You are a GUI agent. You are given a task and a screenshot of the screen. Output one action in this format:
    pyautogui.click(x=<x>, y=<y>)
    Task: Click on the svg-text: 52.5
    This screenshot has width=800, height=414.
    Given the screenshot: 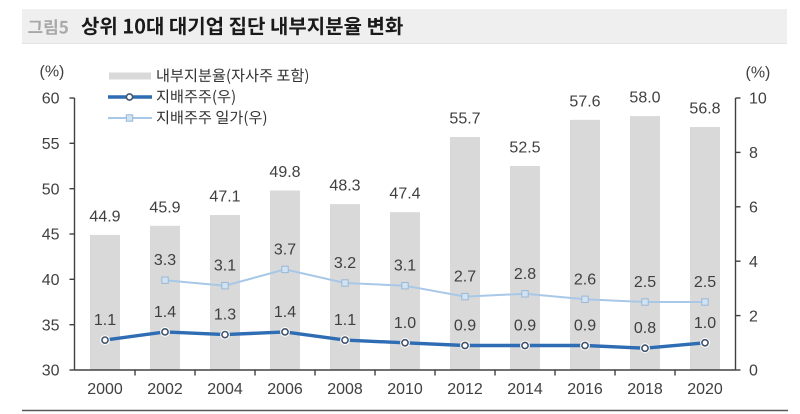 What is the action you would take?
    pyautogui.click(x=524, y=148)
    